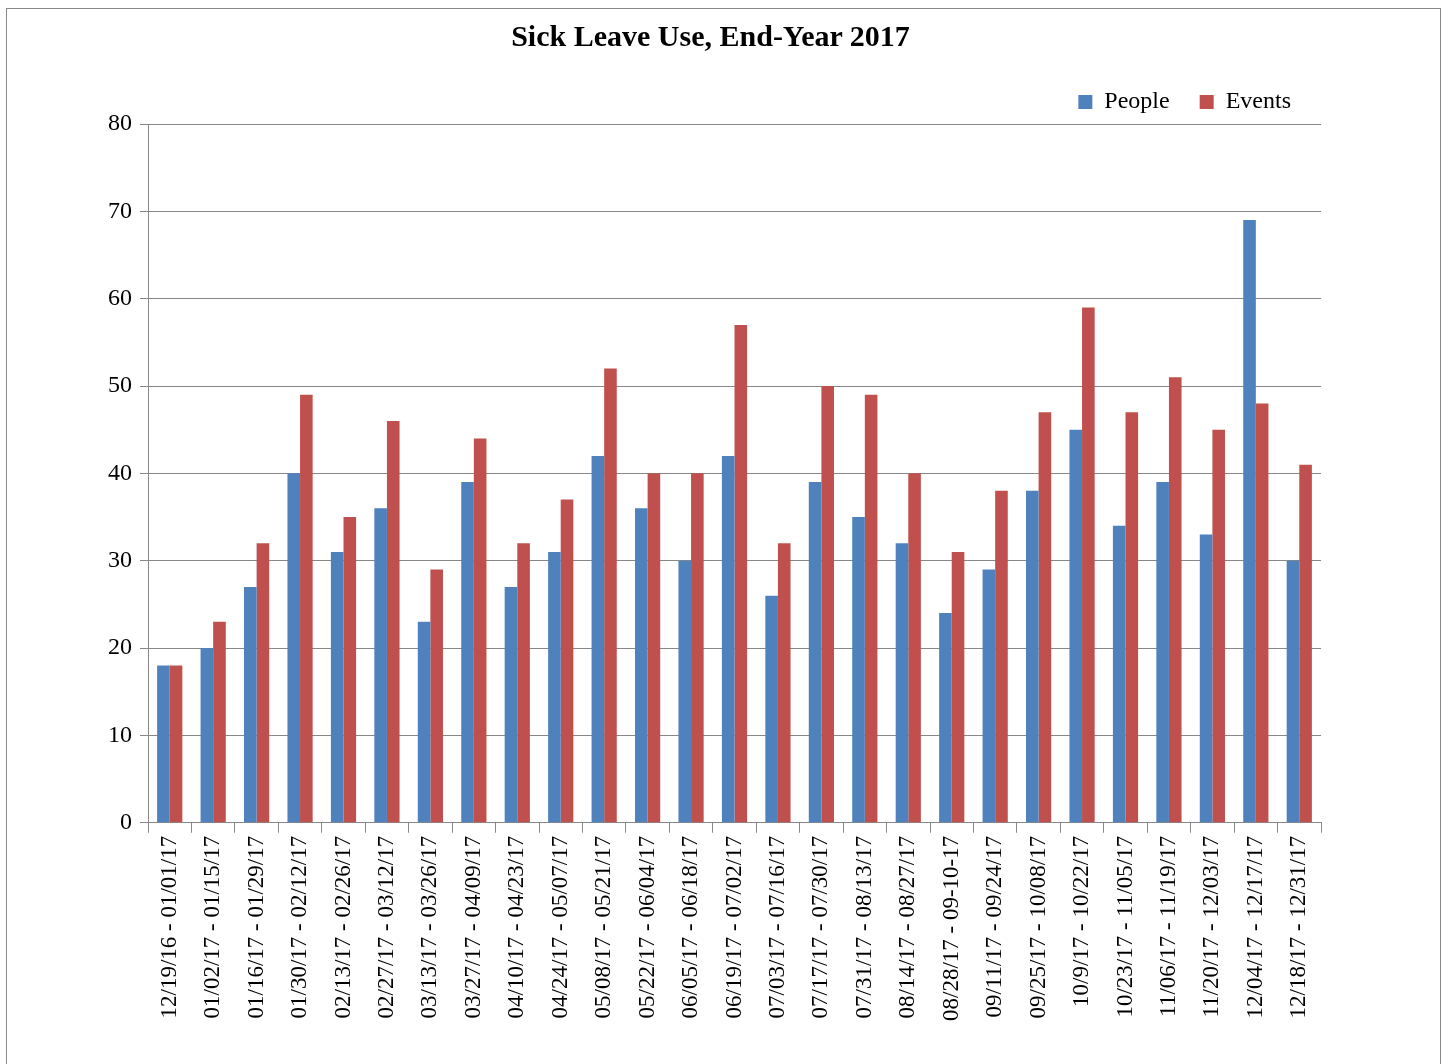 The image size is (1449, 1064). Describe the element at coordinates (120, 122) in the screenshot. I see `y-tick-label: 80` at that location.